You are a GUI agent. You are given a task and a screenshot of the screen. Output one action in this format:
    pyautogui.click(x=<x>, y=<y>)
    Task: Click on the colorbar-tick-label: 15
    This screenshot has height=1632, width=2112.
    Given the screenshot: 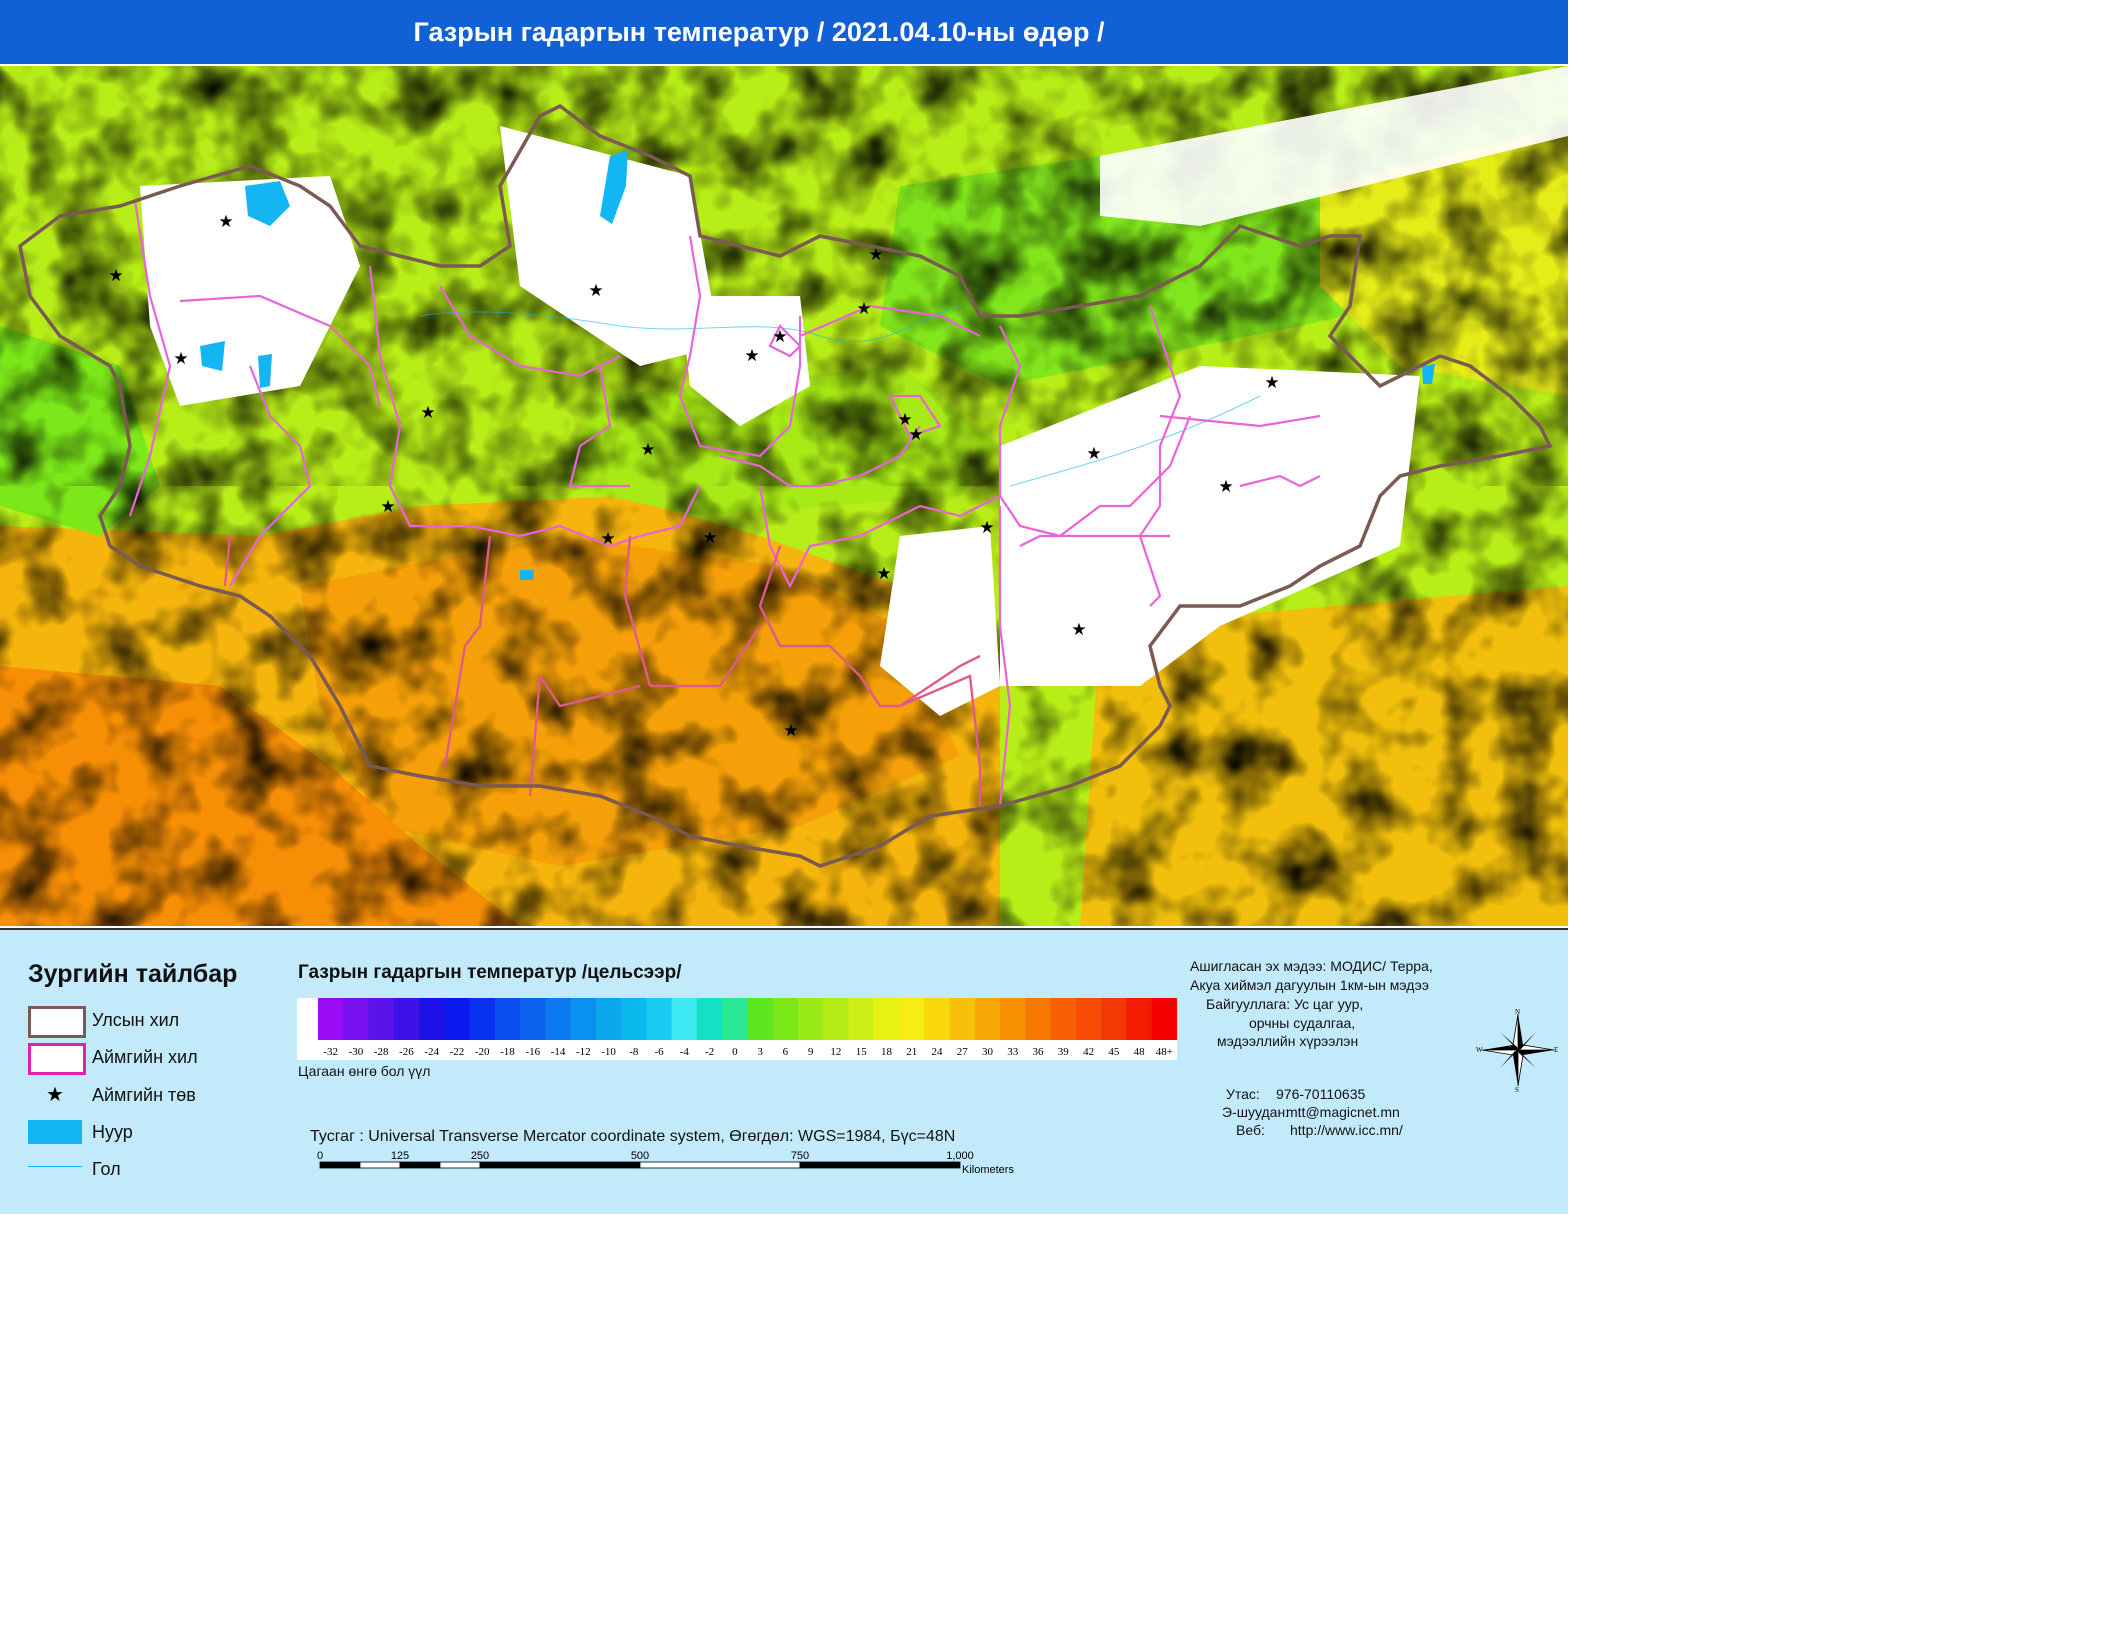 What is the action you would take?
    pyautogui.click(x=862, y=1052)
    